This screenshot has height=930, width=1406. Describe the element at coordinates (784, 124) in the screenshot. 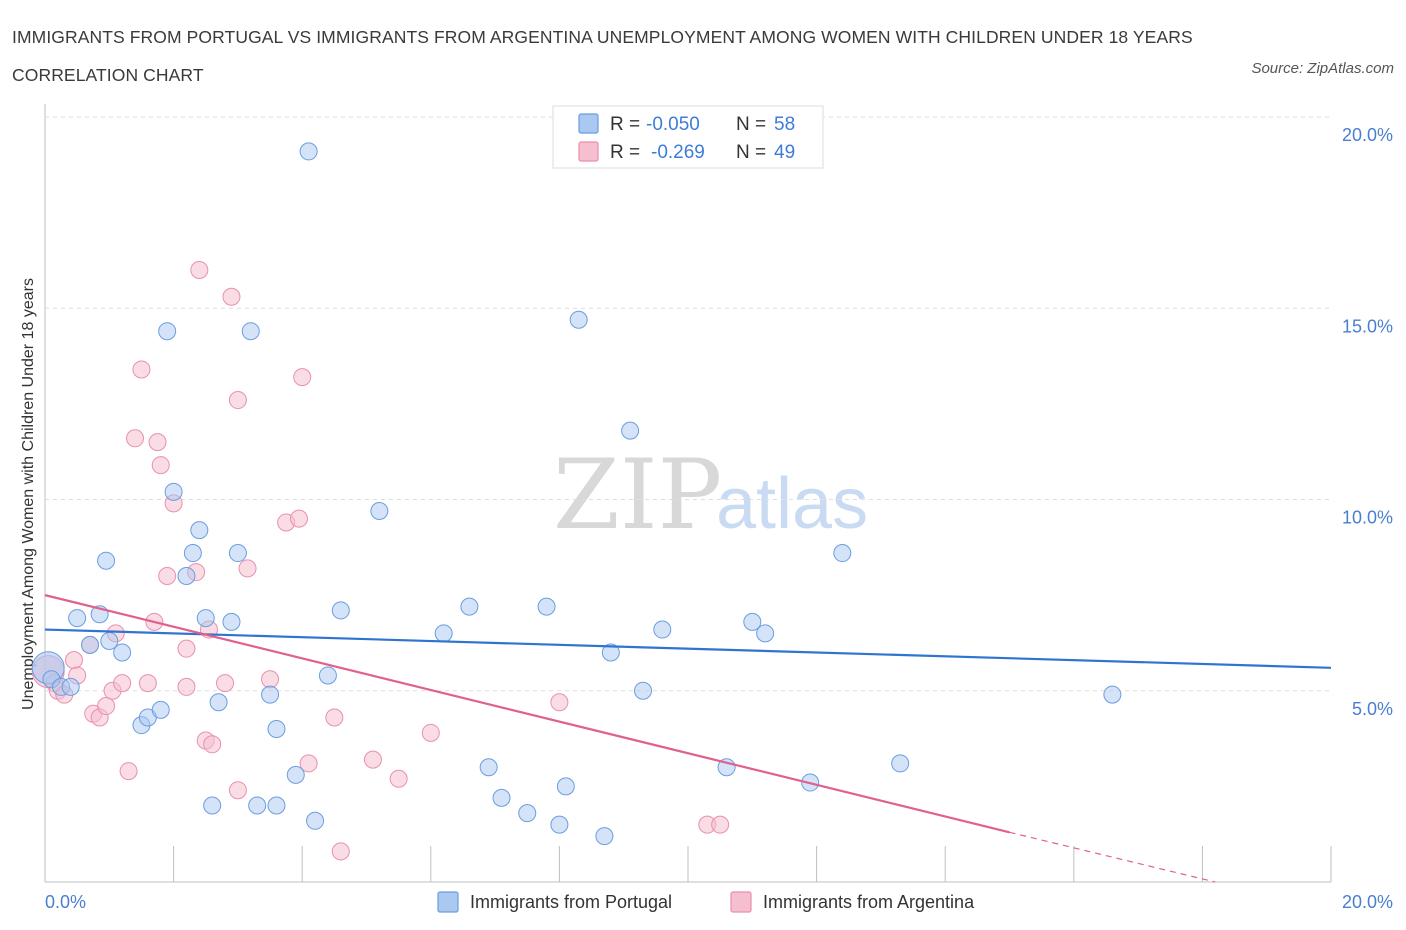

I see `legend-n-value-portugal: 58` at that location.